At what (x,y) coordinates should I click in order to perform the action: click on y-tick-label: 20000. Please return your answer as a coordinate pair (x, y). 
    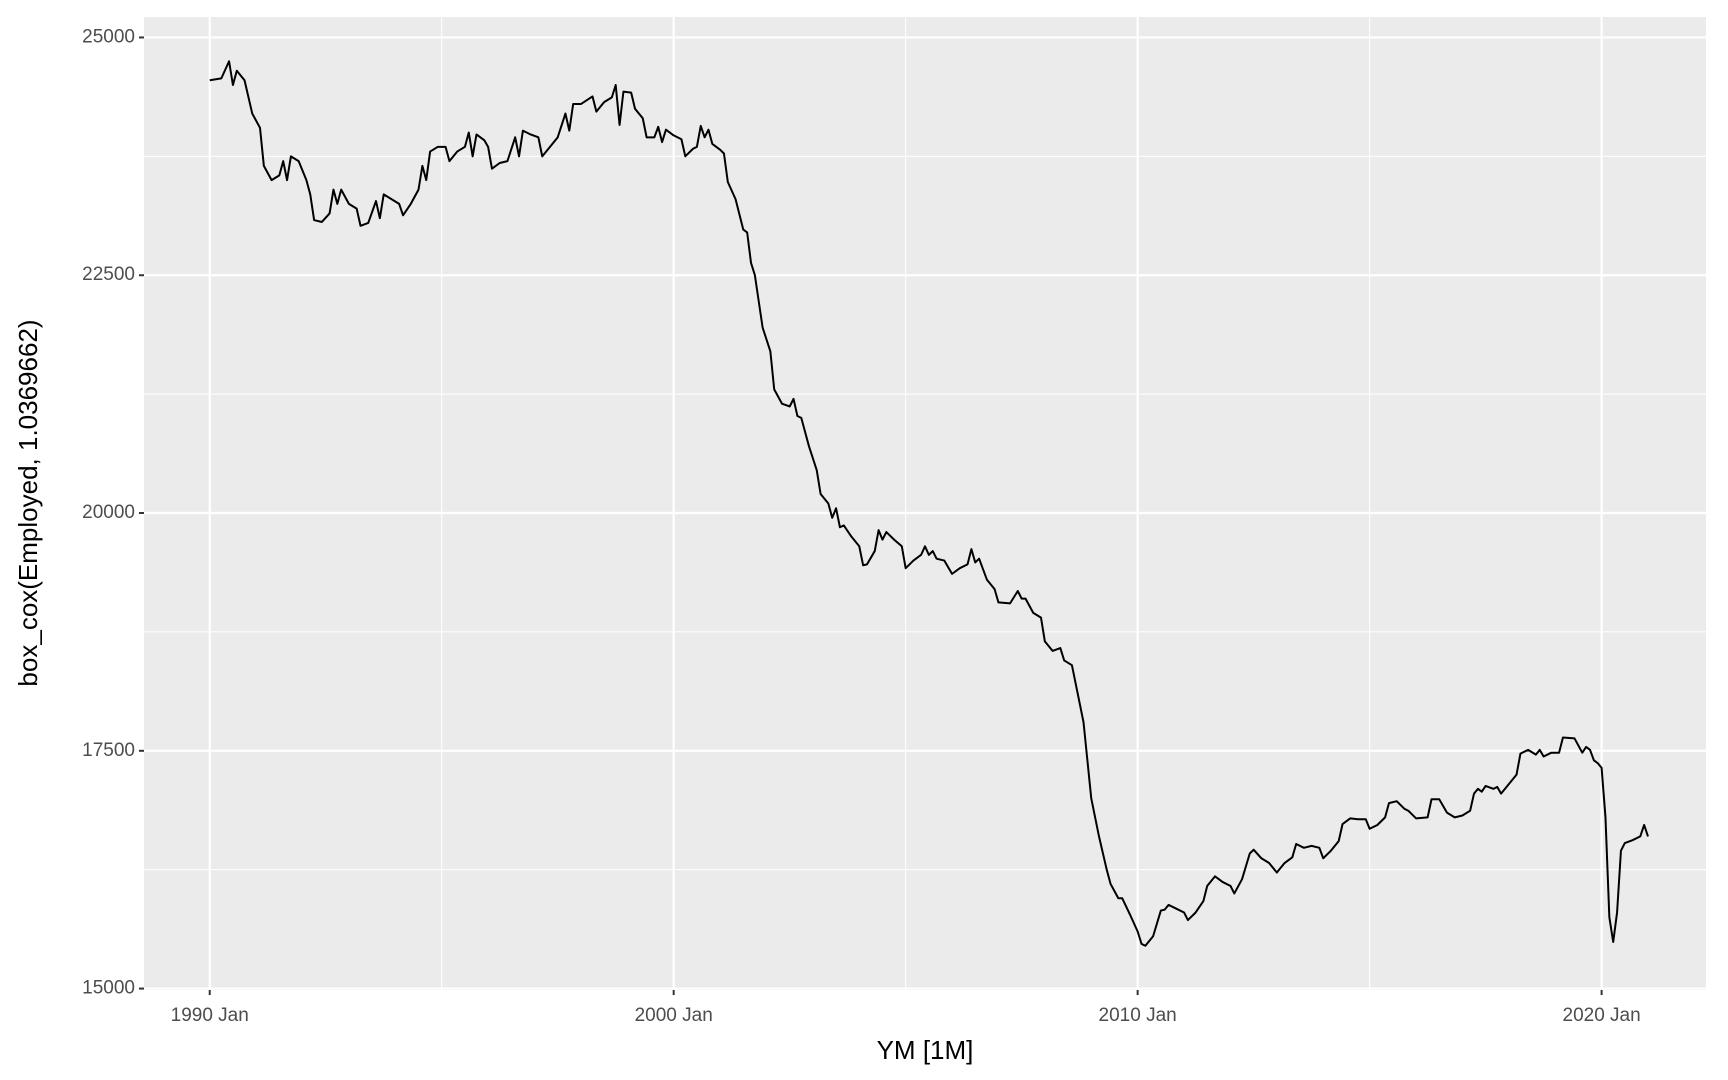
    Looking at the image, I should click on (108, 512).